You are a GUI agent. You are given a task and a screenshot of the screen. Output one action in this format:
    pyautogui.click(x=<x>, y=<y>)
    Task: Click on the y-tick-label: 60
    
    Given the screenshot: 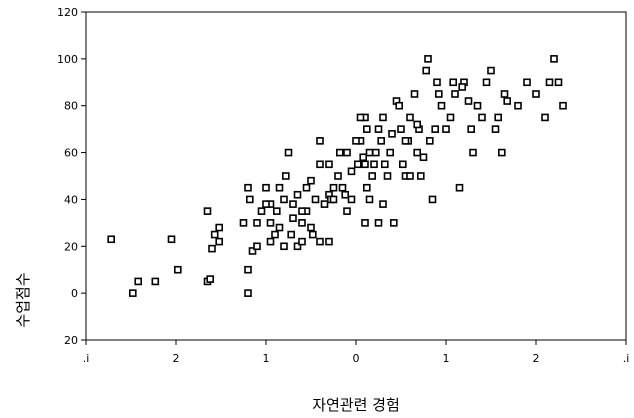 What is the action you would take?
    pyautogui.click(x=71, y=153)
    